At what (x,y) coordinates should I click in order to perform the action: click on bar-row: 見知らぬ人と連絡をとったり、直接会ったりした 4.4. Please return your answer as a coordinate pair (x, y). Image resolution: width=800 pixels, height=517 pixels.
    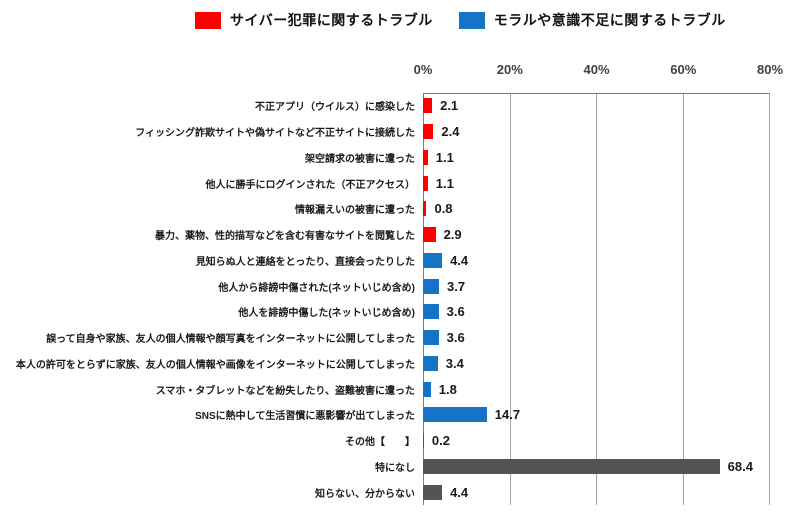
    Looking at the image, I should click on (400, 261).